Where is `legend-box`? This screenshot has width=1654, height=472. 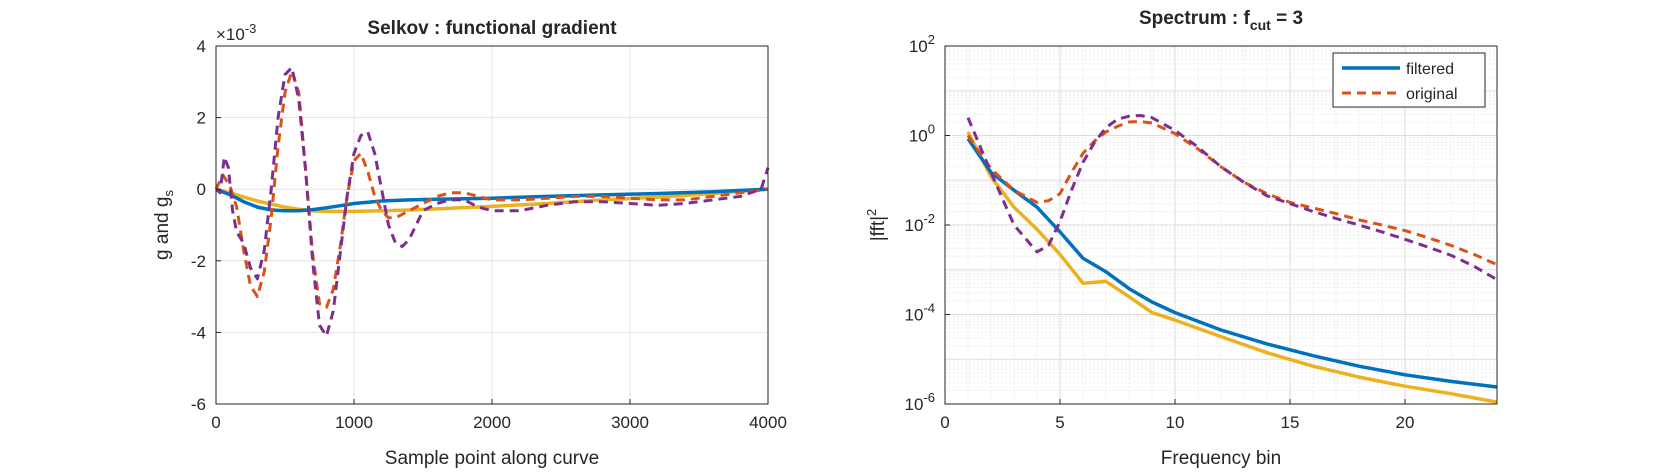
legend-box is located at coordinates (1409, 80).